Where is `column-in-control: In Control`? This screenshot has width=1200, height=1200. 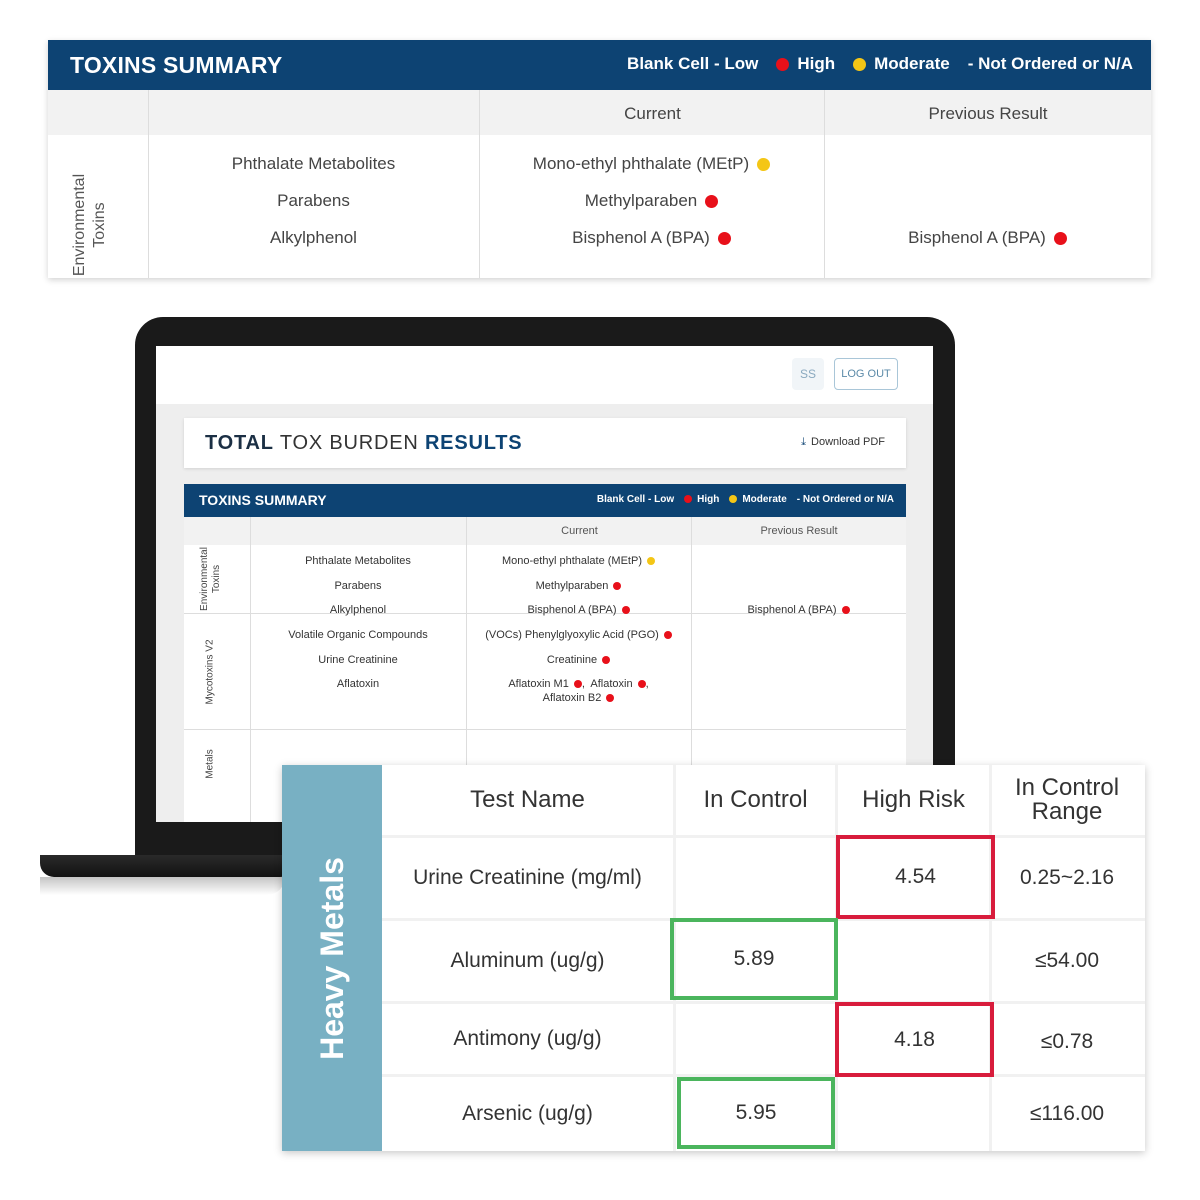
column-in-control: In Control is located at coordinates (755, 799).